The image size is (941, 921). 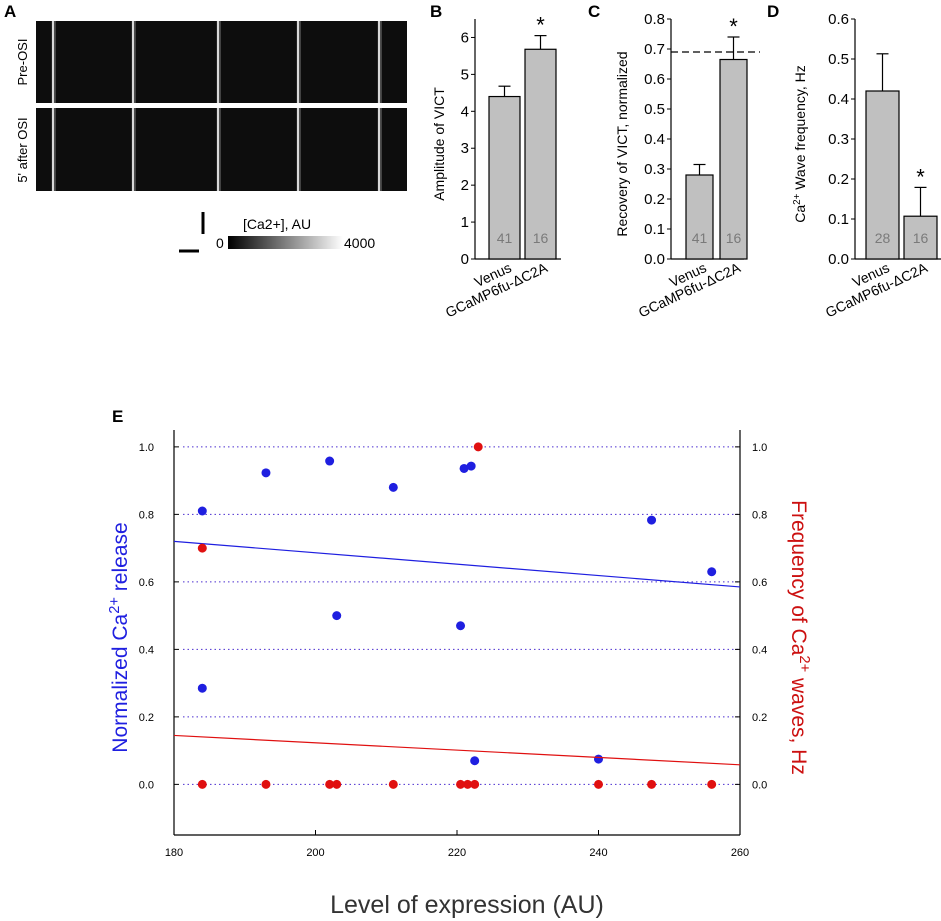 I want to click on panel-label-a: A, so click(x=10, y=11).